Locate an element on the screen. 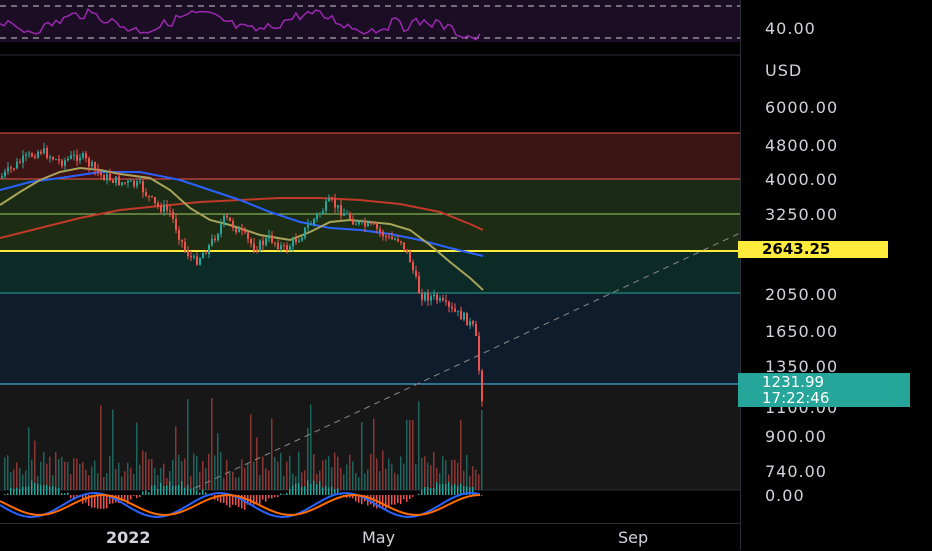 The width and height of the screenshot is (932, 551). macd-zero-label: 0.00 is located at coordinates (785, 495).